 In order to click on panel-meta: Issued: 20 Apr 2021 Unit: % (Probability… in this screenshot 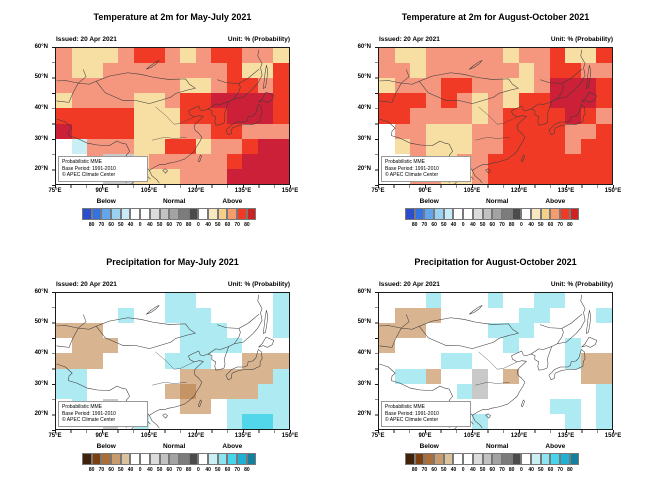, I will do `click(173, 39)`.